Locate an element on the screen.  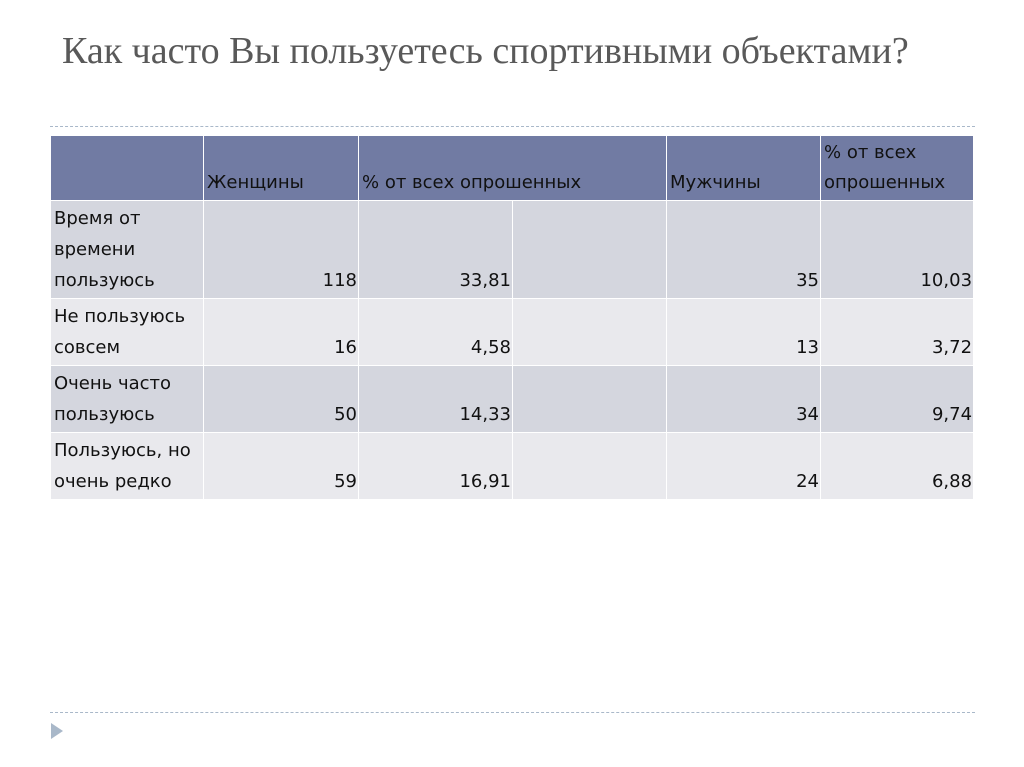
value-cell: 14,33 is located at coordinates (435, 399).